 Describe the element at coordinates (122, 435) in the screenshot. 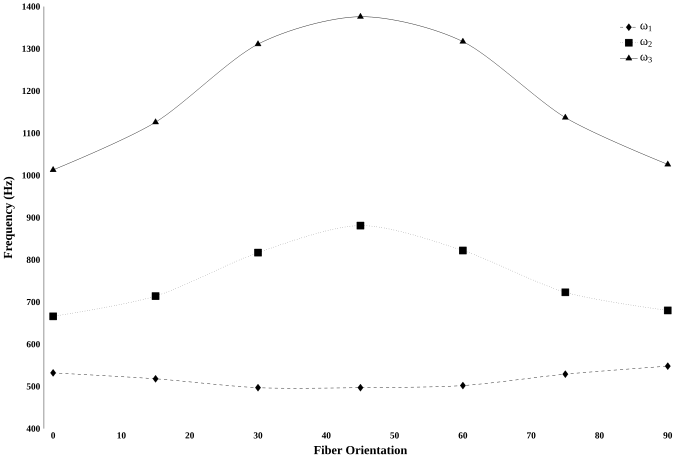

I see `x-tick-label: 10` at that location.